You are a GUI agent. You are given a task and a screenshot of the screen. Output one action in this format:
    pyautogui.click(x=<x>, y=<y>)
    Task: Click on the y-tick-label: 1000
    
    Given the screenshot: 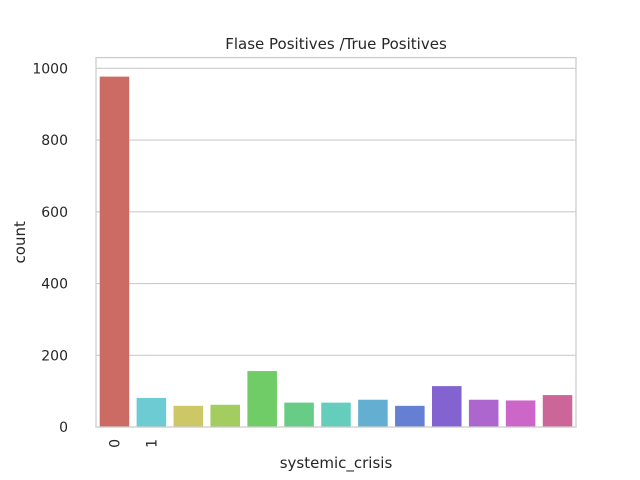 What is the action you would take?
    pyautogui.click(x=50, y=69)
    